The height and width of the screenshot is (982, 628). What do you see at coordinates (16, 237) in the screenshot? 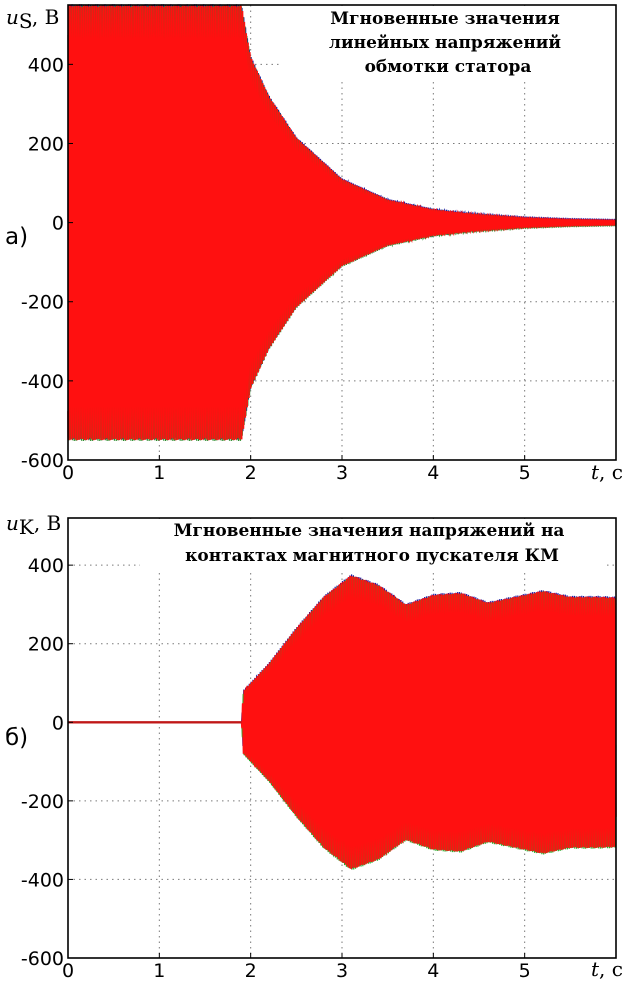
I see `panel-label-a: а)` at bounding box center [16, 237].